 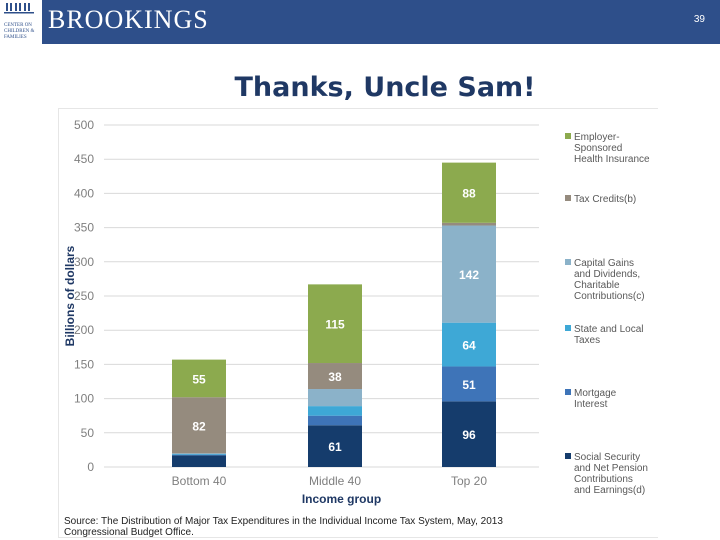 I want to click on y-tick-label: 0, so click(x=90, y=467).